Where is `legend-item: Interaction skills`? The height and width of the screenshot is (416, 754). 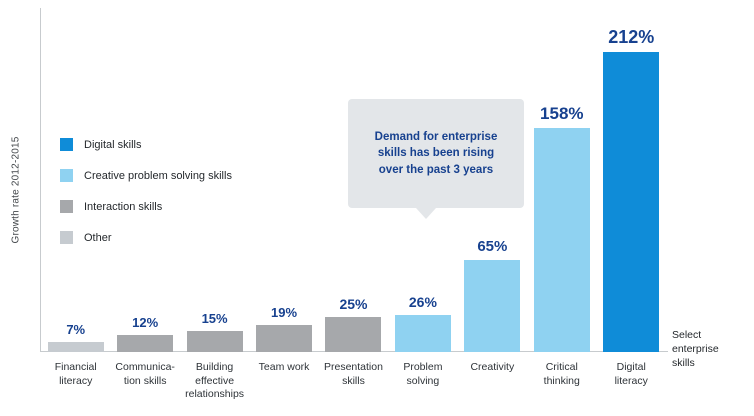
legend-item: Interaction skills is located at coordinates (146, 206).